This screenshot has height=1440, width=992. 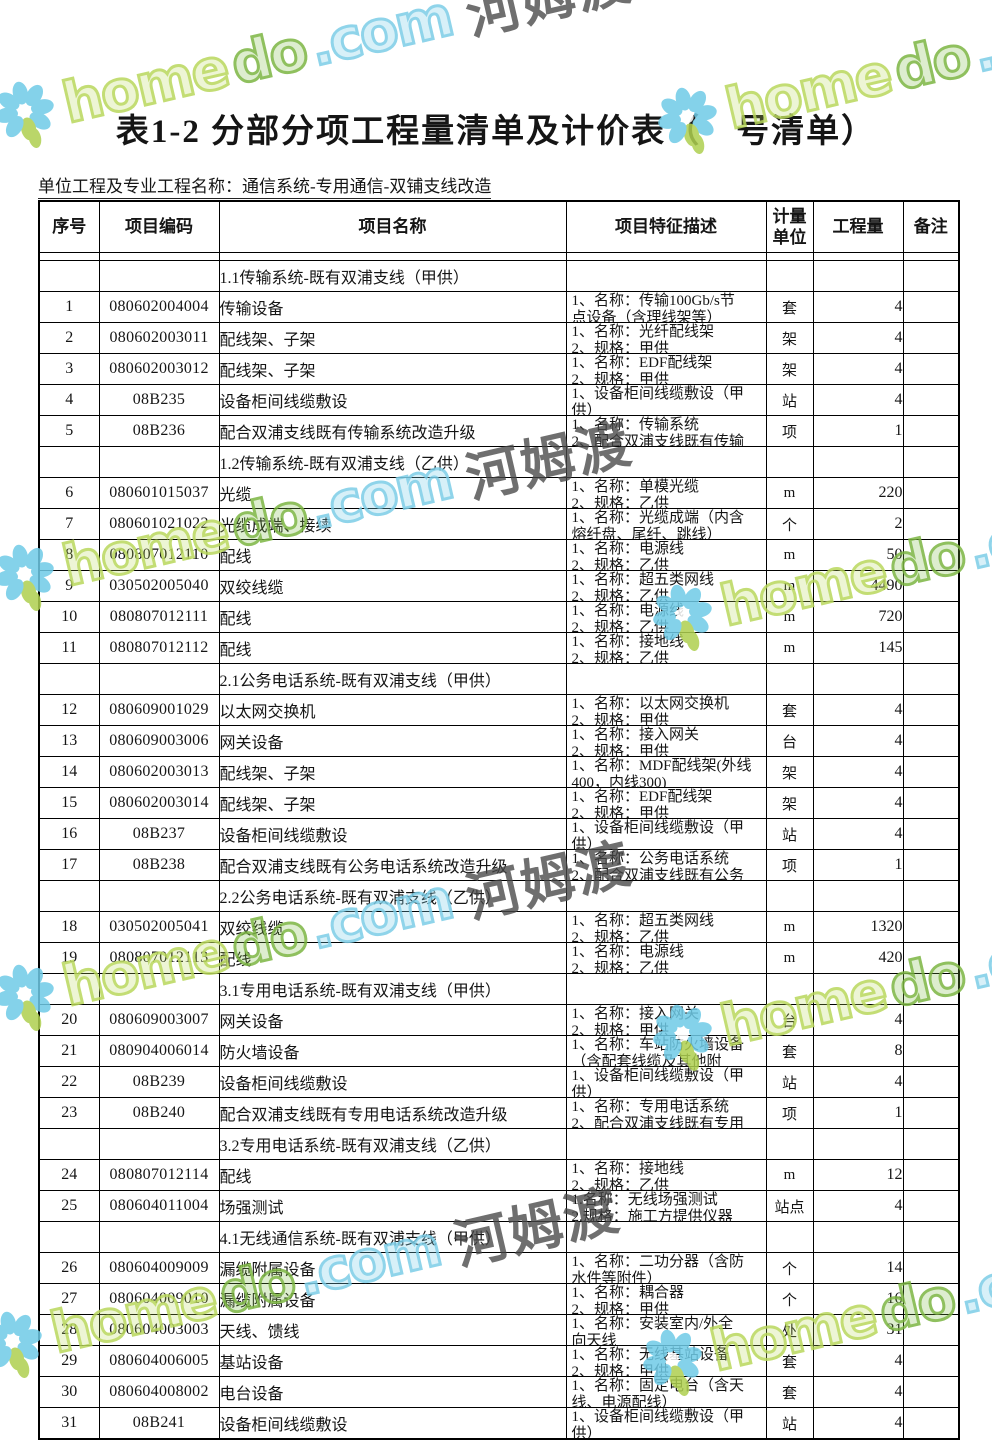 I want to click on feature-text: 1、名称：电源线 2、规格：乙供, so click(x=666, y=617).